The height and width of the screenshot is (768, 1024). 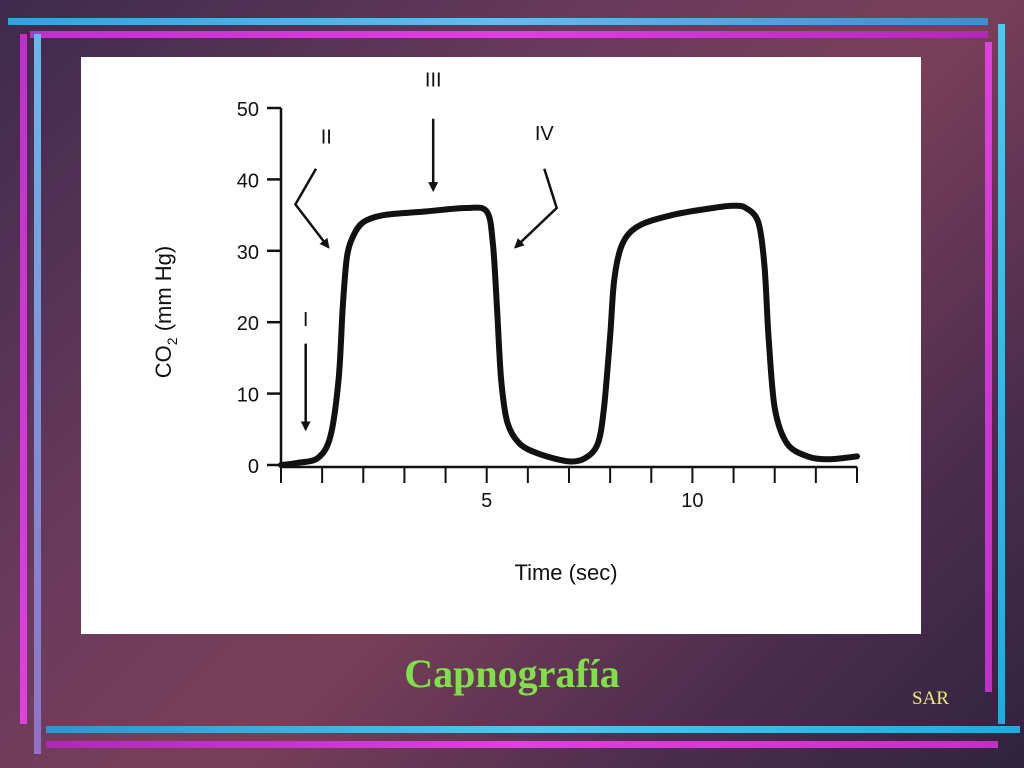 What do you see at coordinates (37, 394) in the screenshot?
I see `left-decorative-bar-lilac` at bounding box center [37, 394].